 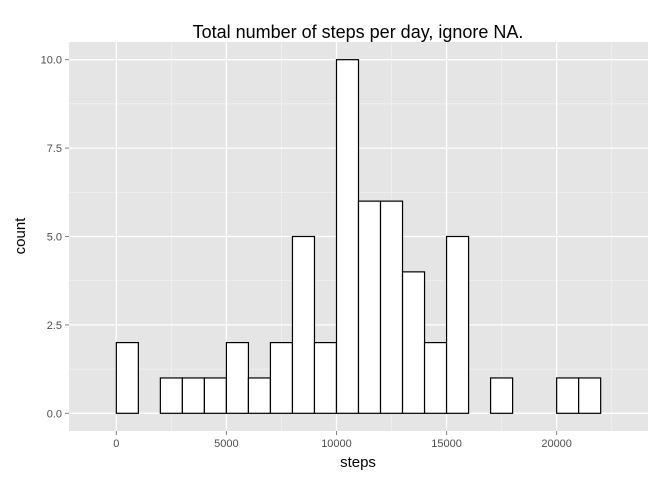 I want to click on y-tick-label: 2.5, so click(x=54, y=326).